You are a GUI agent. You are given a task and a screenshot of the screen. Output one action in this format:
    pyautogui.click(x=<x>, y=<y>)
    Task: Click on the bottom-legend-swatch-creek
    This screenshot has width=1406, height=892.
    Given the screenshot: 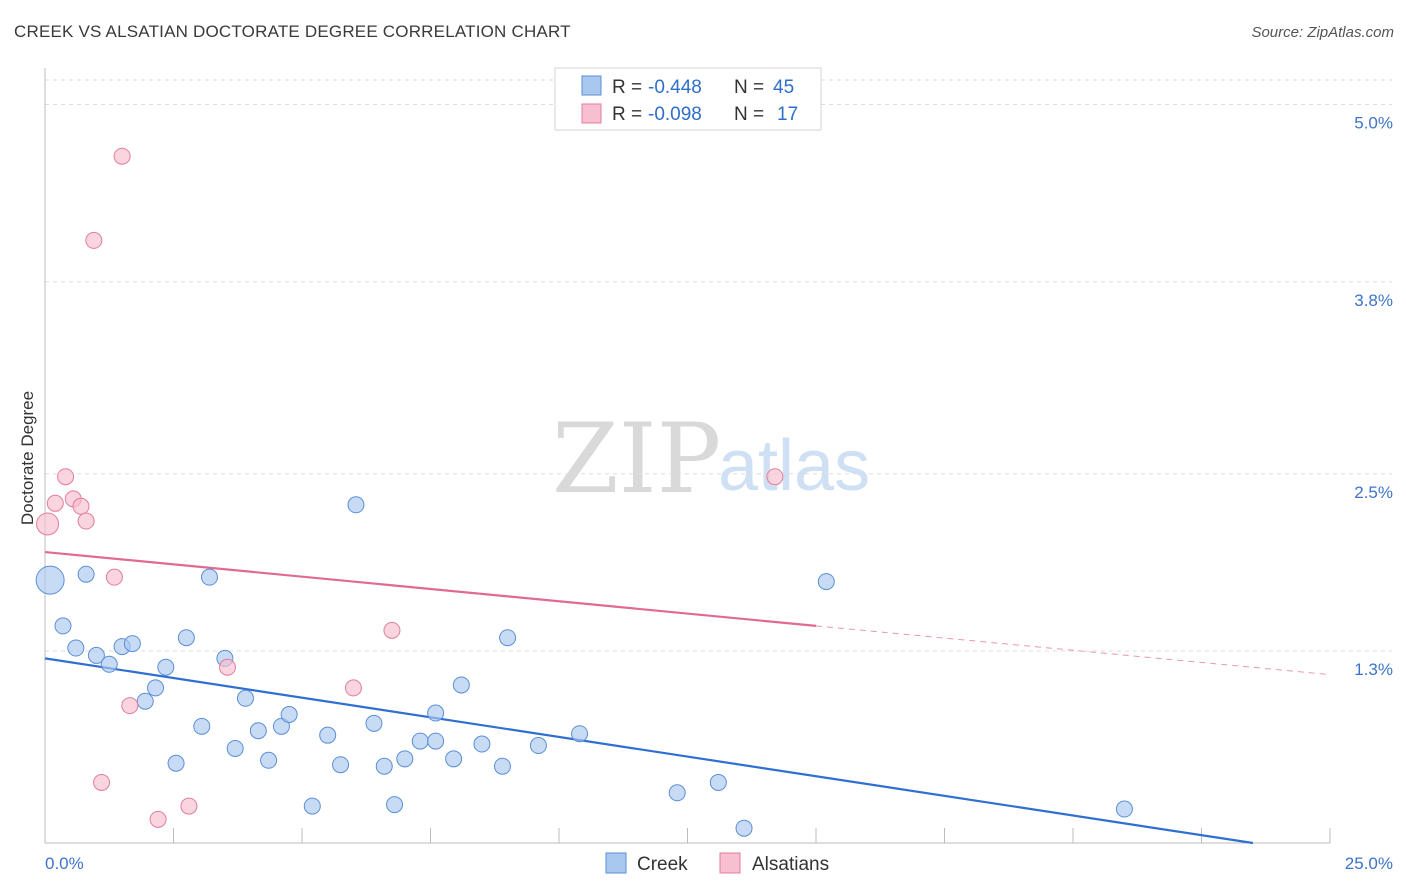 What is the action you would take?
    pyautogui.click(x=616, y=863)
    